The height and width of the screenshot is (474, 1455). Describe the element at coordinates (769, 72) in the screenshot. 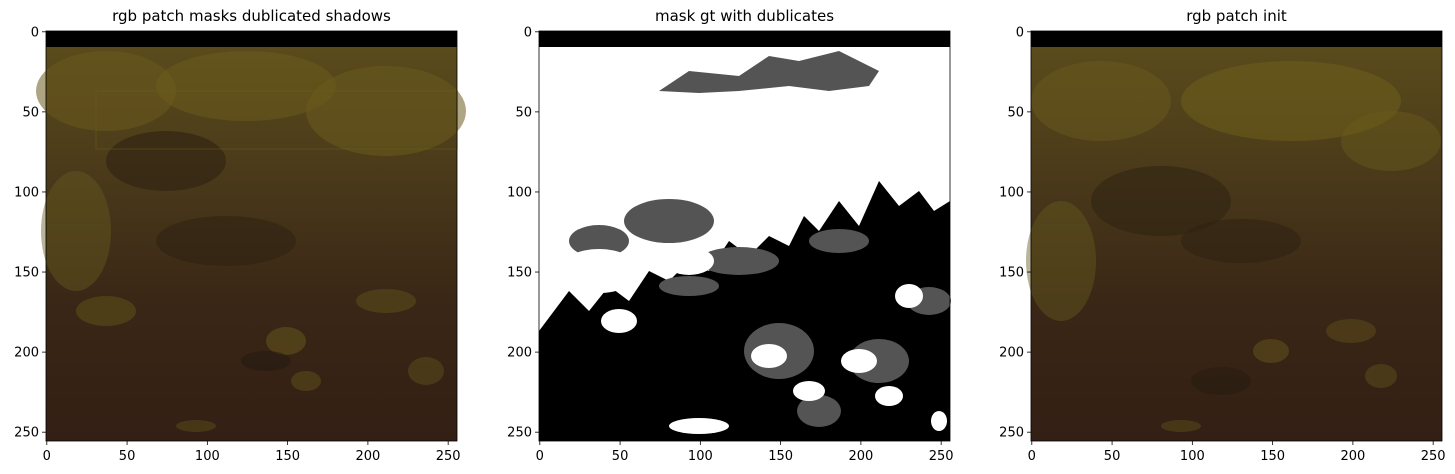

I see `mask-gray-top-patch` at that location.